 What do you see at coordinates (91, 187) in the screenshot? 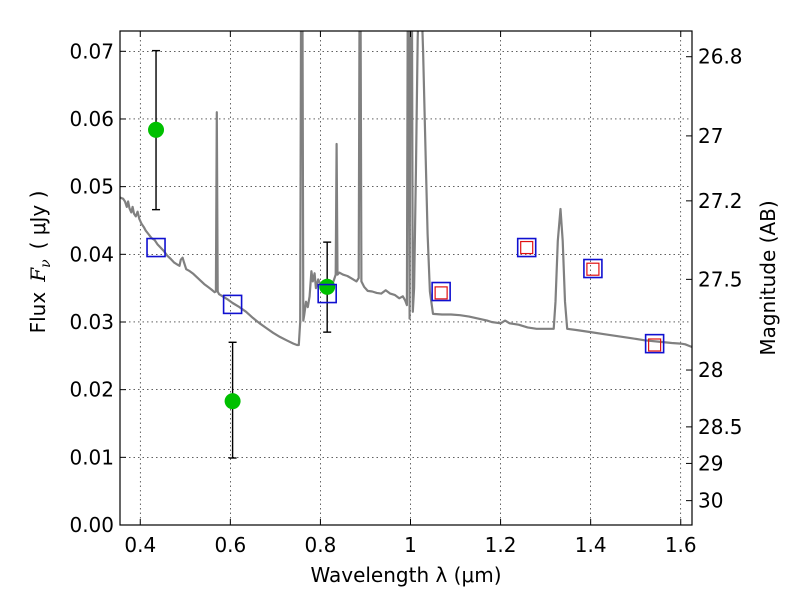
I see `y-tick-label: 0.05` at bounding box center [91, 187].